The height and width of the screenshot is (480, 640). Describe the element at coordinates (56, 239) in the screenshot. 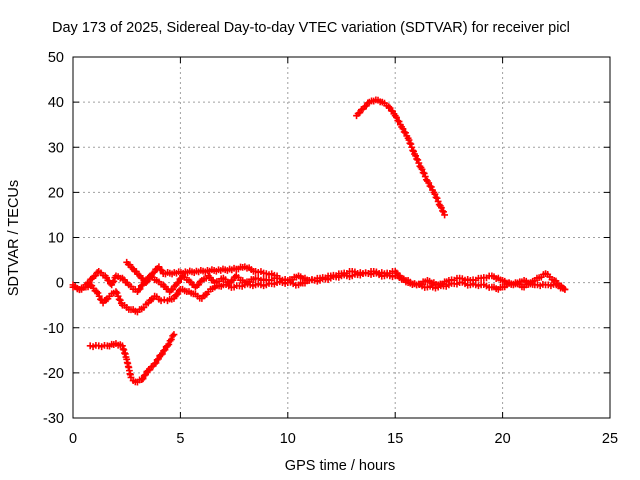

I see `y-tick-label: 10` at that location.